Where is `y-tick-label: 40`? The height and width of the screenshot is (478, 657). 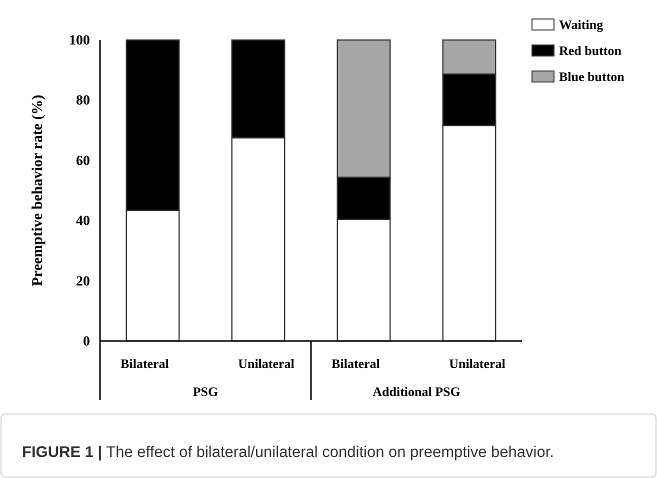
y-tick-label: 40 is located at coordinates (83, 222).